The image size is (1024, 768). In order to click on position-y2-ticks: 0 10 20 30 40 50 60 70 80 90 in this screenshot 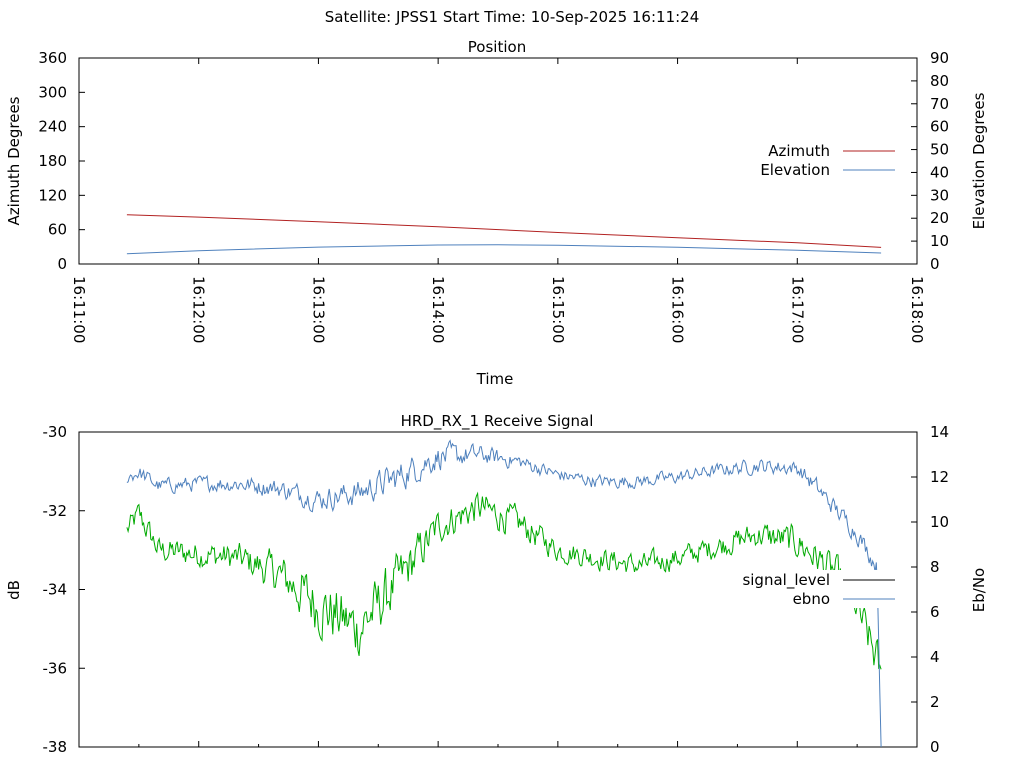, I will do `click(930, 161)`.